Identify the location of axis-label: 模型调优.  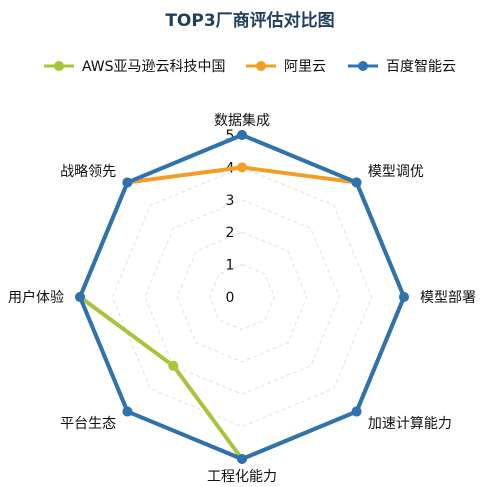
(396, 172).